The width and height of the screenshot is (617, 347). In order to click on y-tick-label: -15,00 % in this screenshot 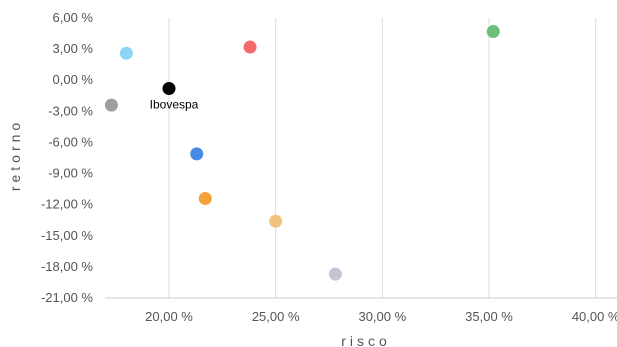, I will do `click(67, 235)`.